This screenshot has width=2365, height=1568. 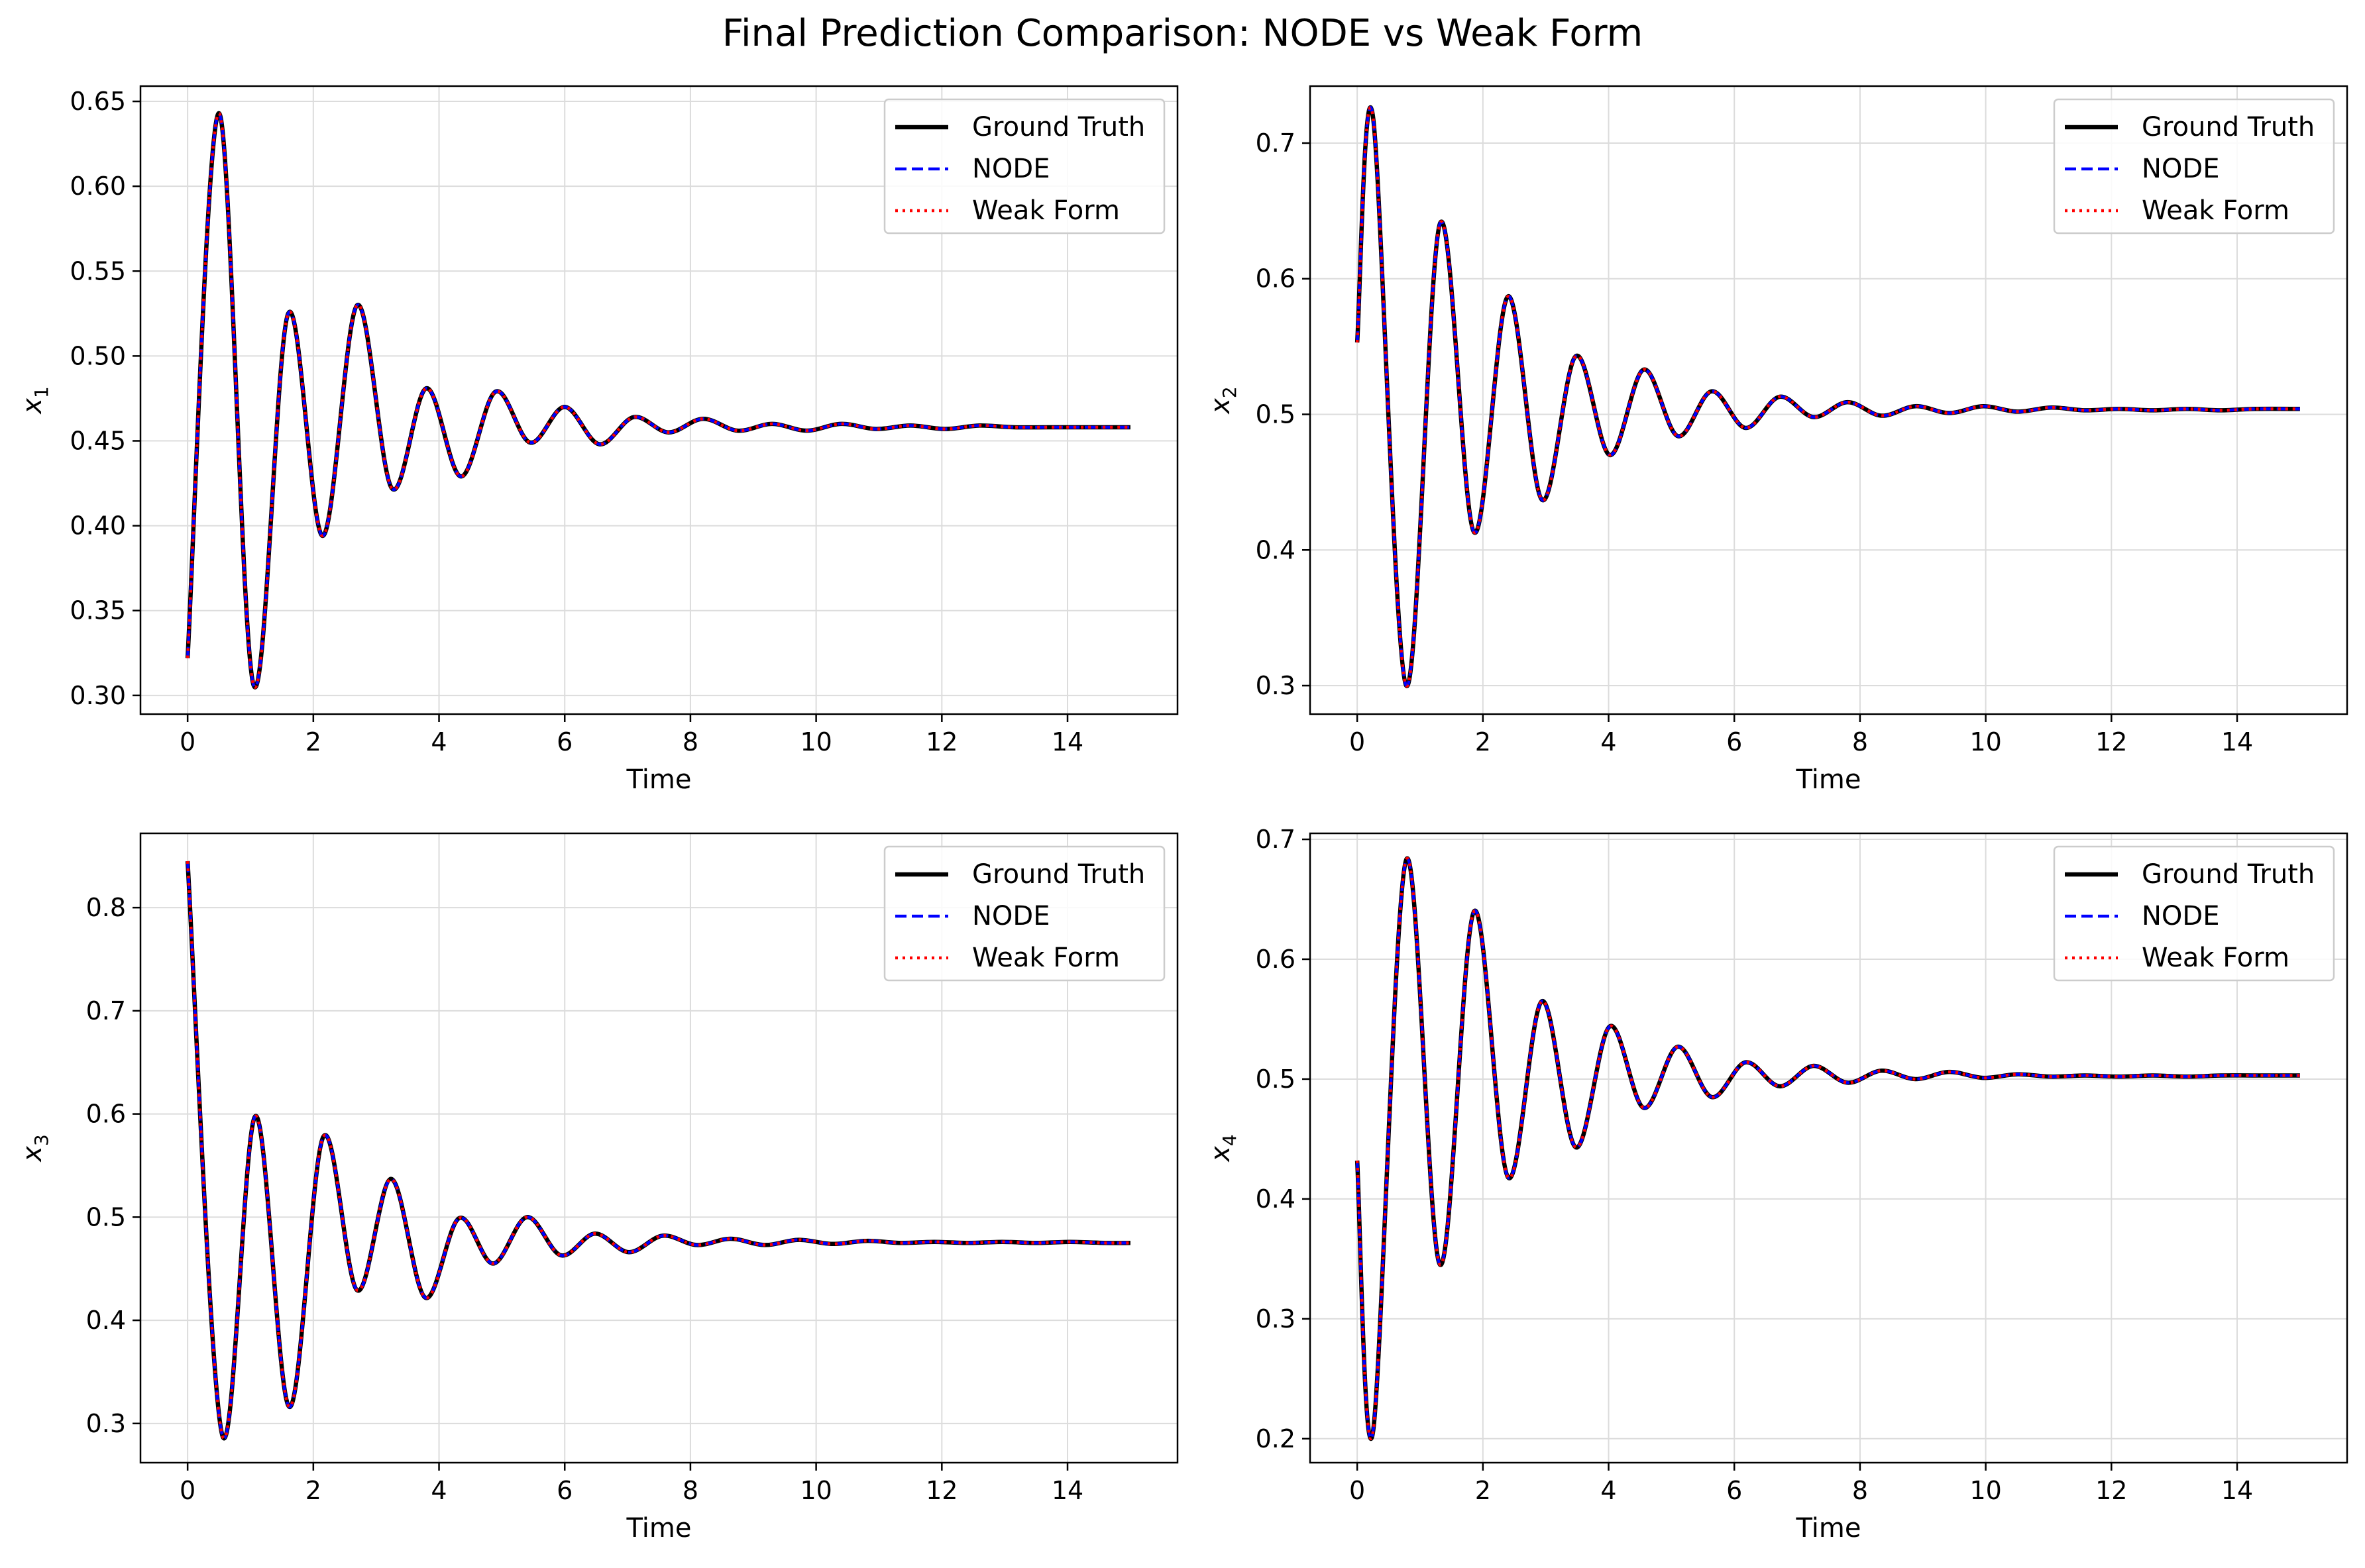 What do you see at coordinates (98, 101) in the screenshot?
I see `y-tick-label: 0.65` at bounding box center [98, 101].